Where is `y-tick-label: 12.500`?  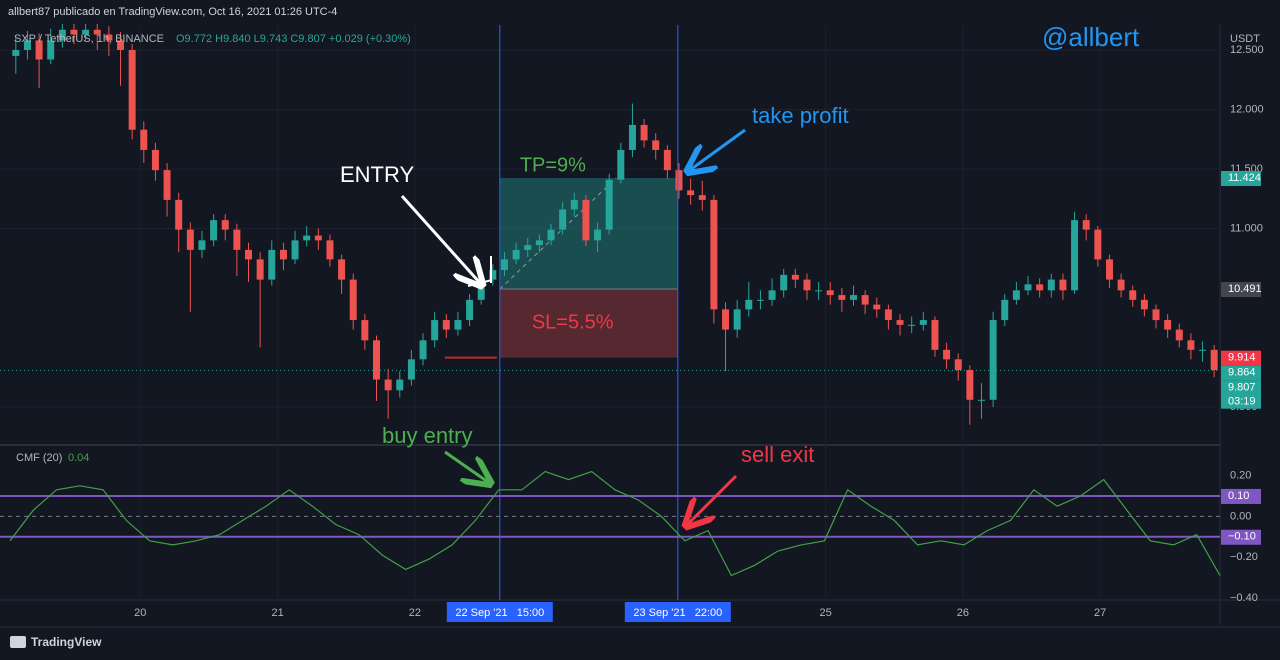 y-tick-label: 12.500 is located at coordinates (1247, 50).